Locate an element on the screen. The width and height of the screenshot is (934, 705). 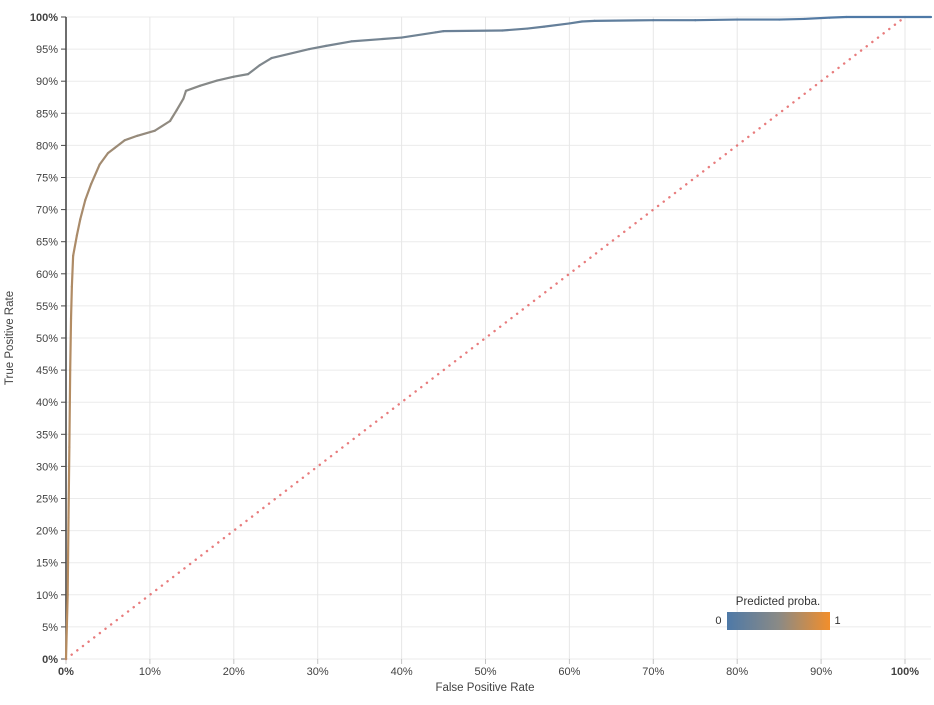
svg-text: 35% is located at coordinates (47, 435).